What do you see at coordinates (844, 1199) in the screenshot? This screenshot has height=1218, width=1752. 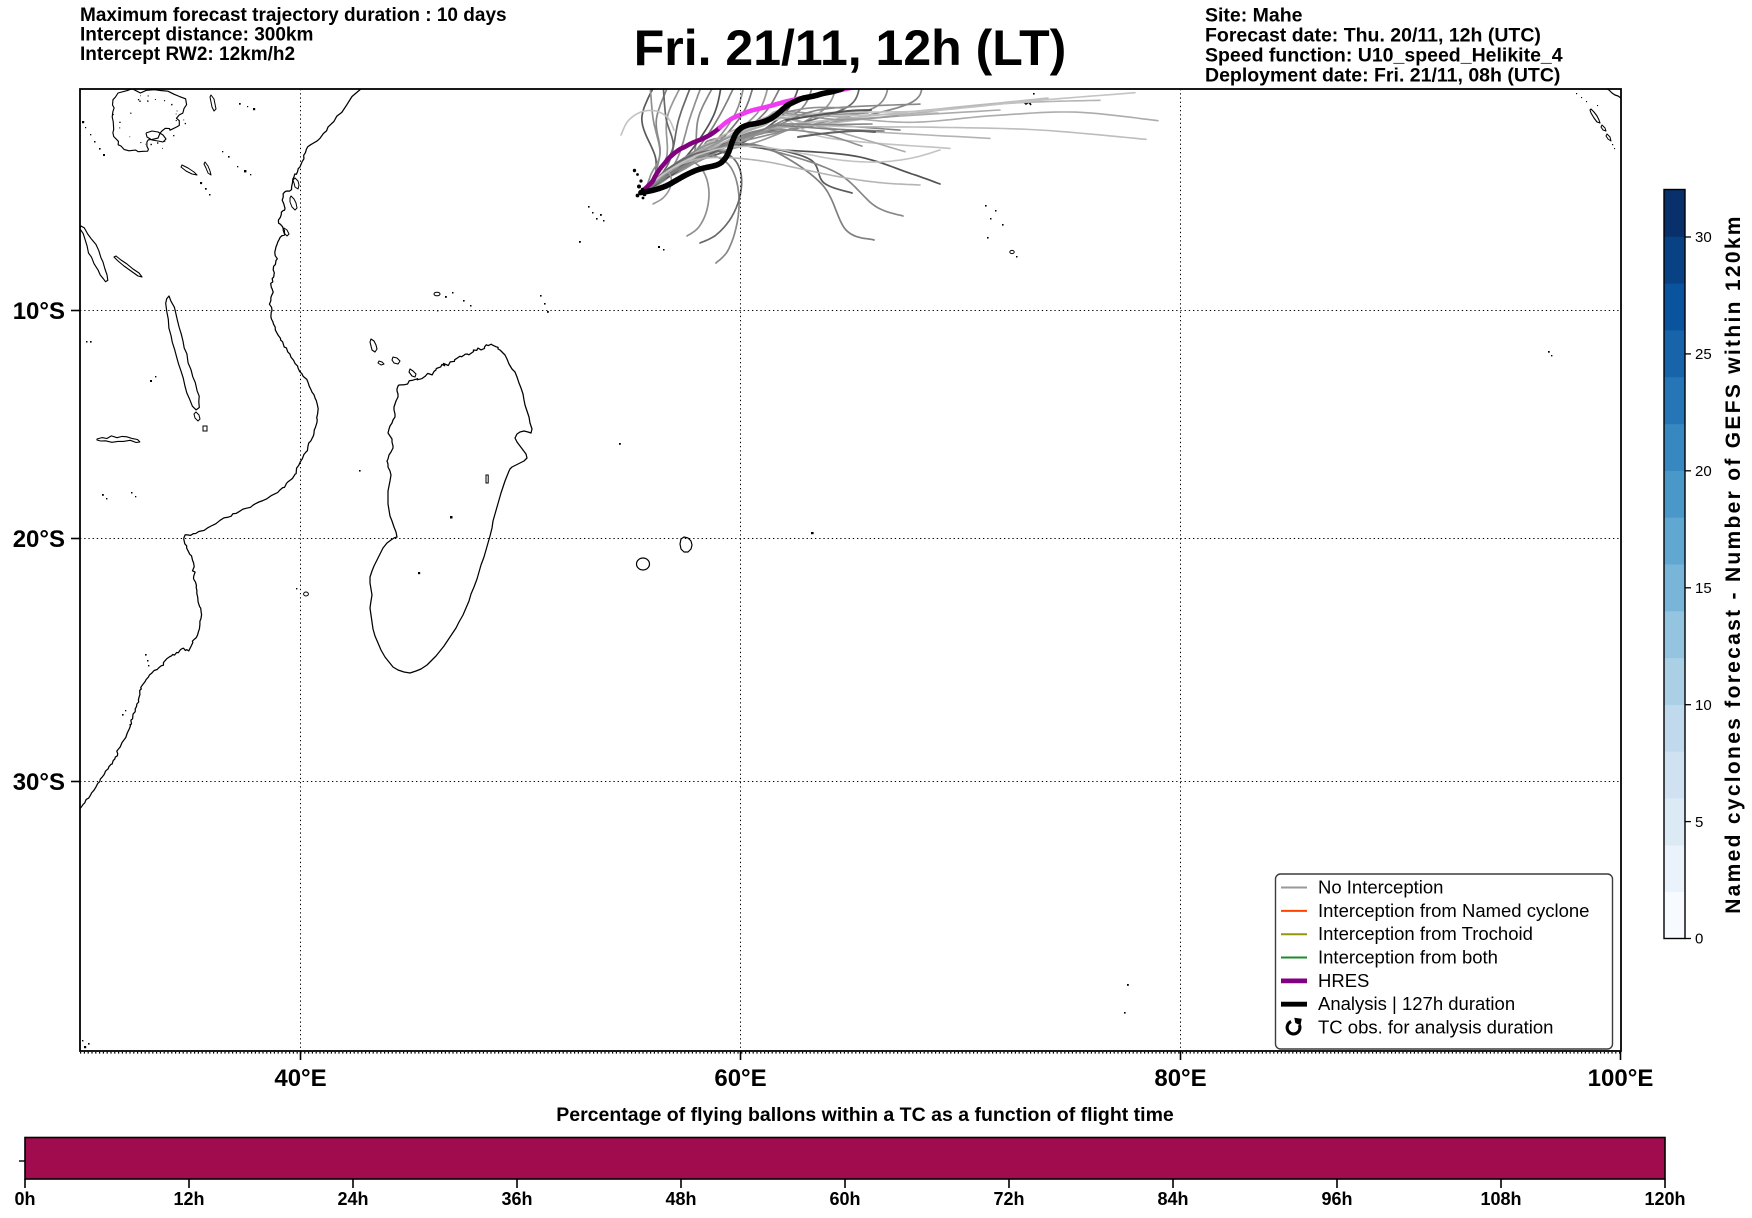 I see `svg-text: 60h` at bounding box center [844, 1199].